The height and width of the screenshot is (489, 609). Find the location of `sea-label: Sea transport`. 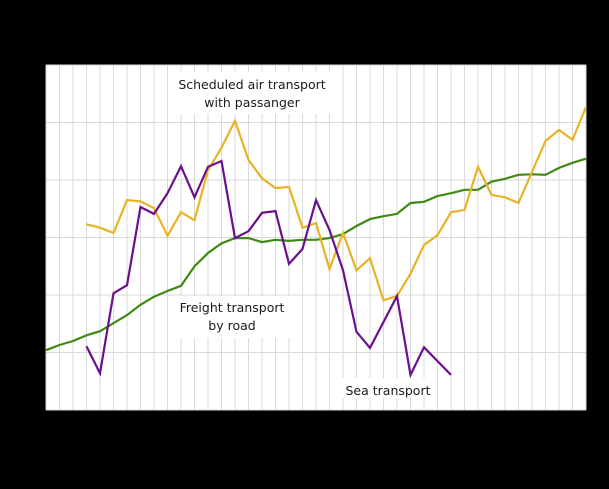

sea-label: Sea transport is located at coordinates (387, 390).